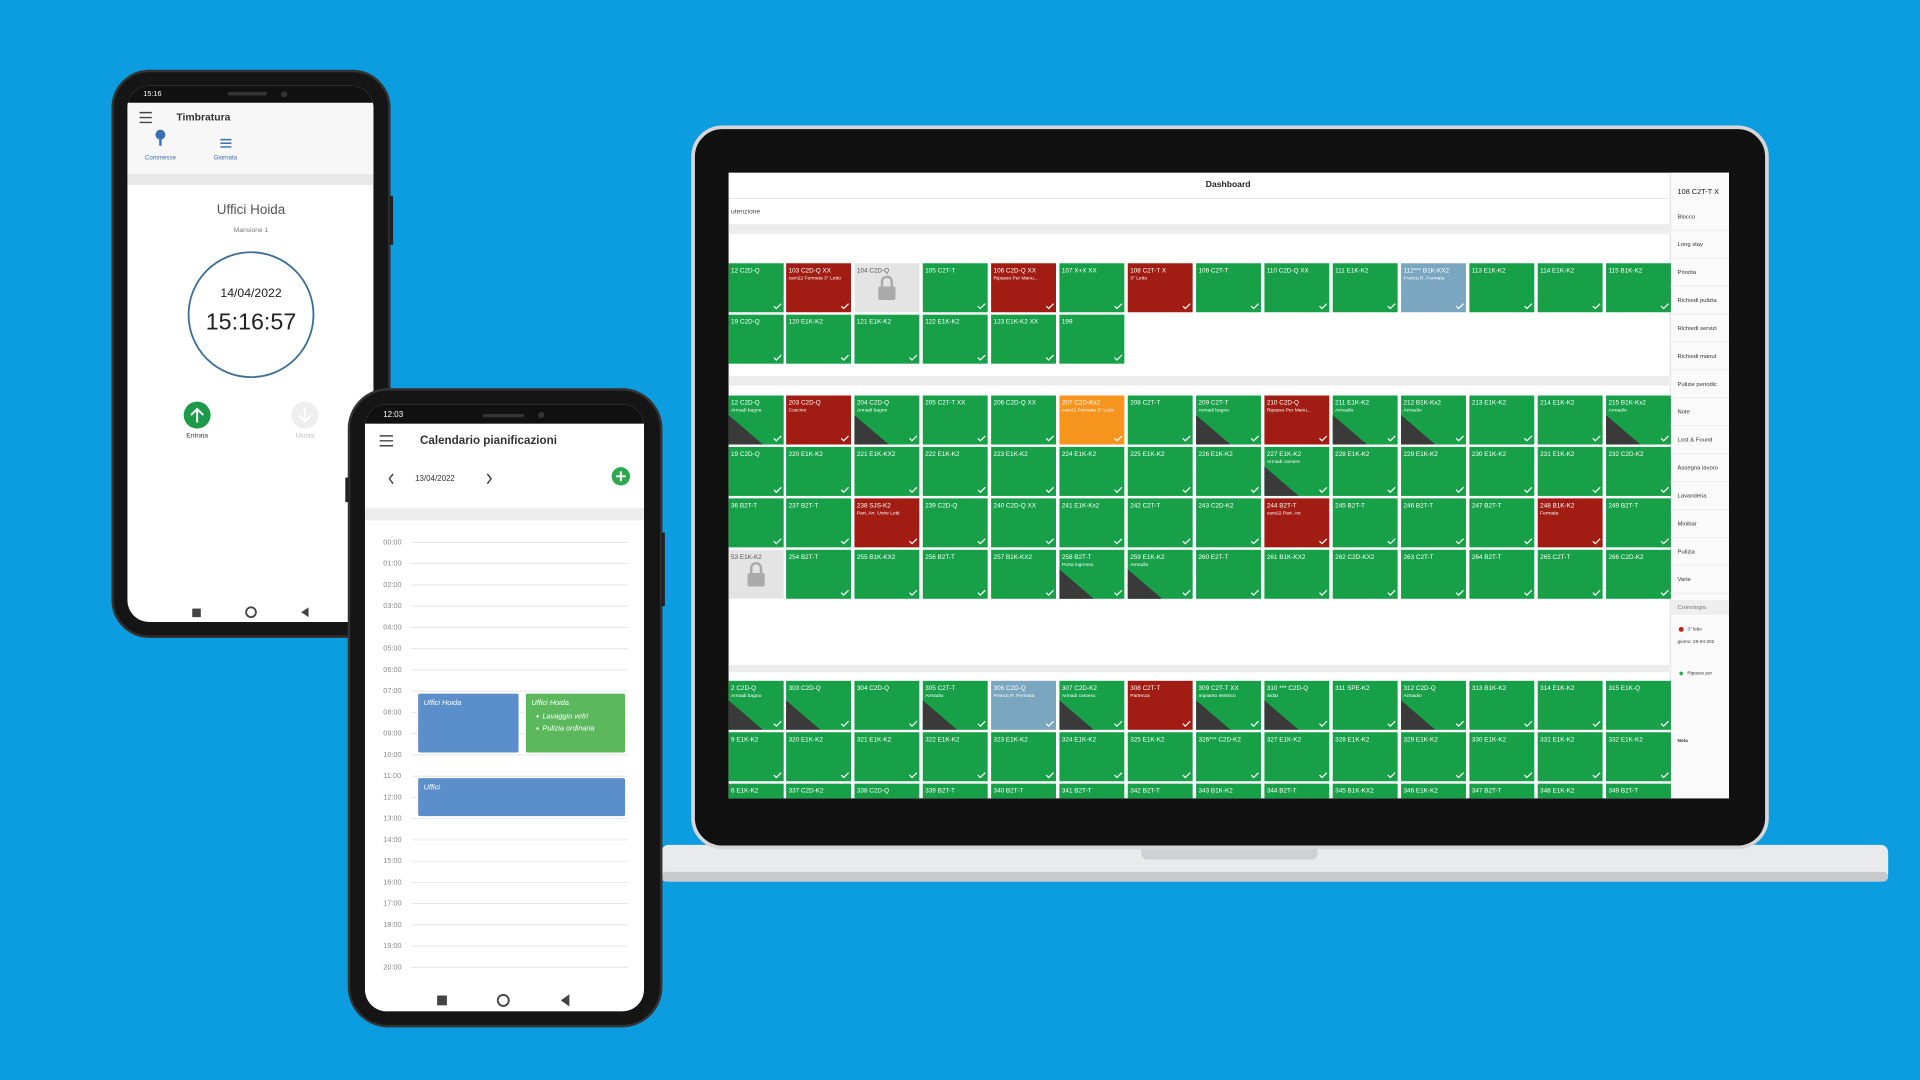 The width and height of the screenshot is (1920, 1080). Describe the element at coordinates (756, 523) in the screenshot. I see `room-tile: 36 B2T-T` at that location.